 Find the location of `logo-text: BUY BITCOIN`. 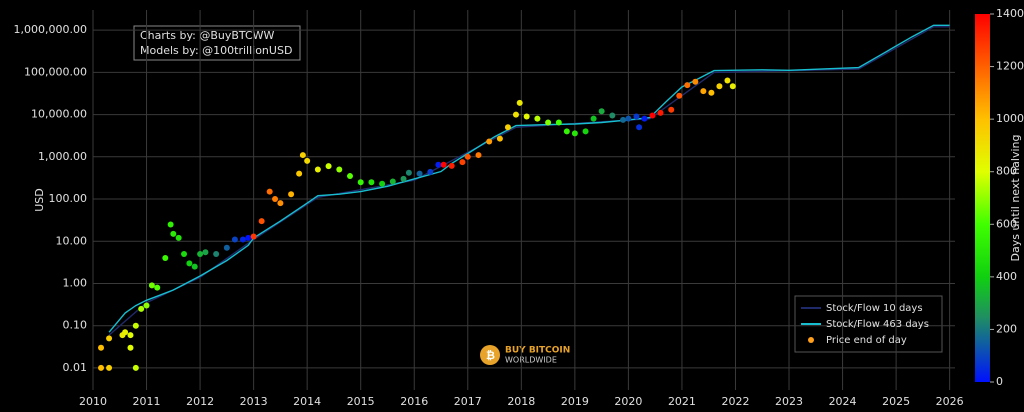

logo-text: BUY BITCOIN is located at coordinates (537, 351).